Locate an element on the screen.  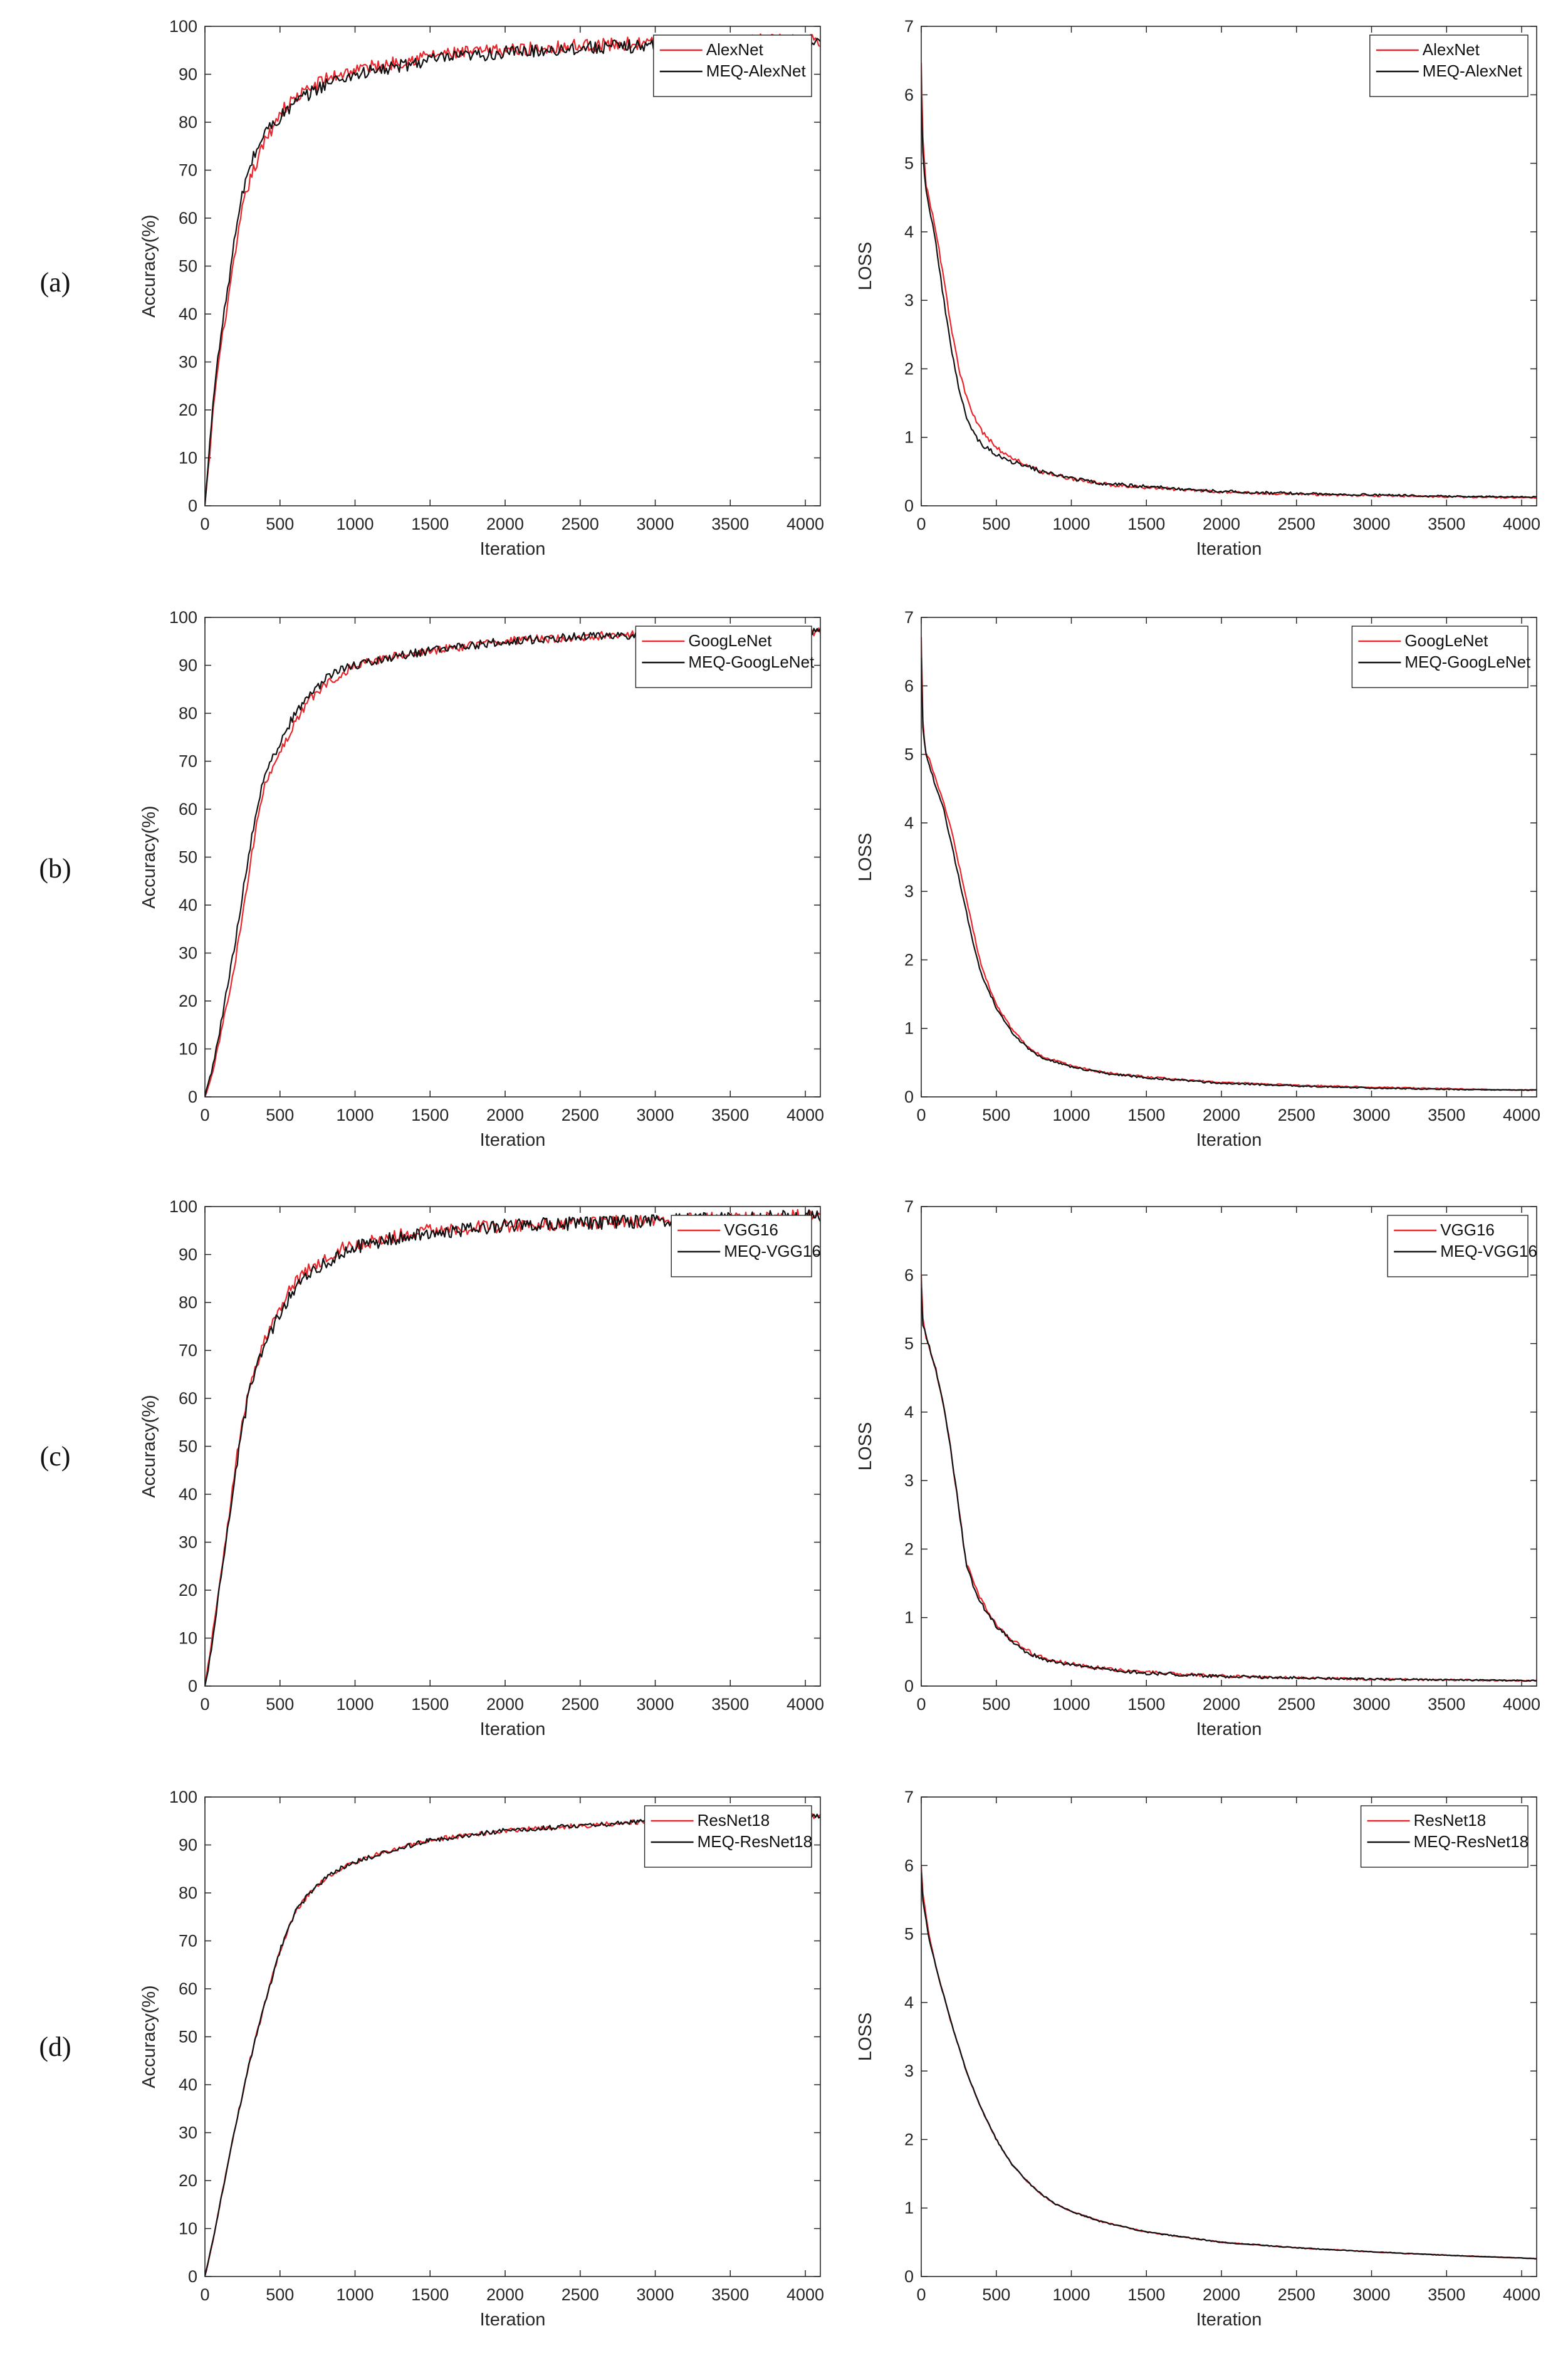
row-label-a: (a) is located at coordinates (55, 282).